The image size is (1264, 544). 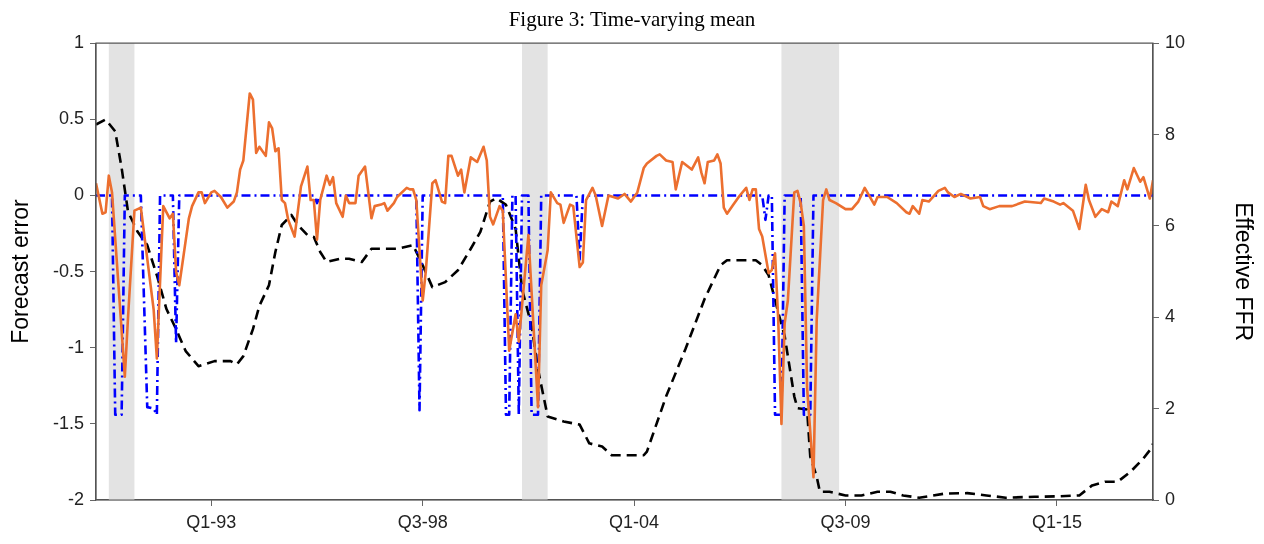 I want to click on y2-tick-label: 0, so click(x=1170, y=498).